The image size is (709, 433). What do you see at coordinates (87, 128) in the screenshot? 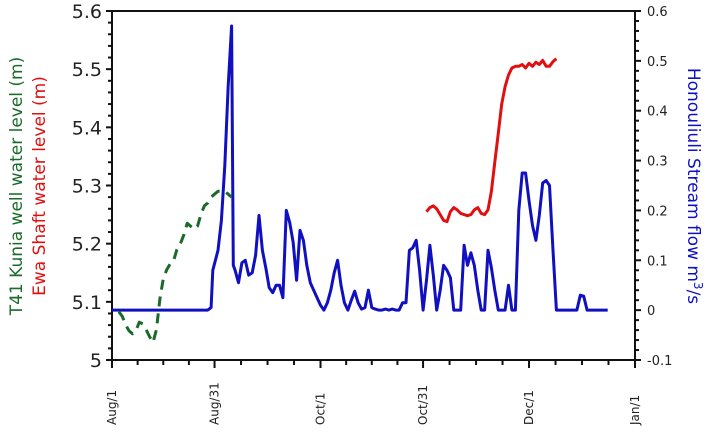
I see `left-tick-label: 5.4` at bounding box center [87, 128].